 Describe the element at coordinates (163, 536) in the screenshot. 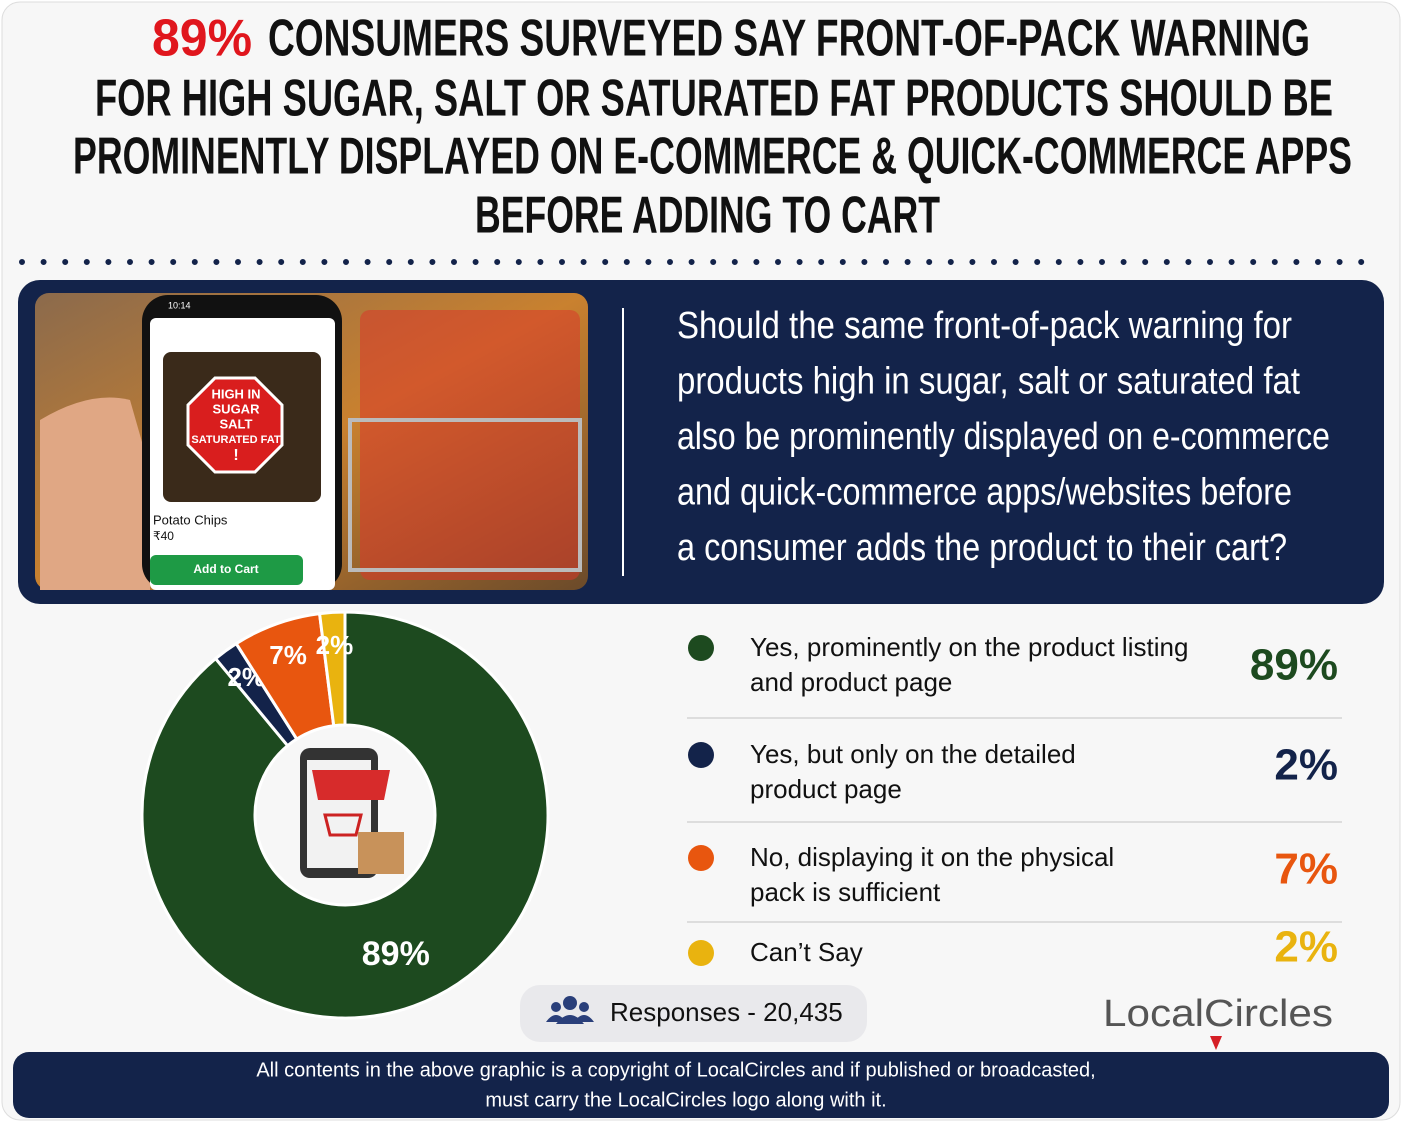

I see `product-price: ₹40` at that location.